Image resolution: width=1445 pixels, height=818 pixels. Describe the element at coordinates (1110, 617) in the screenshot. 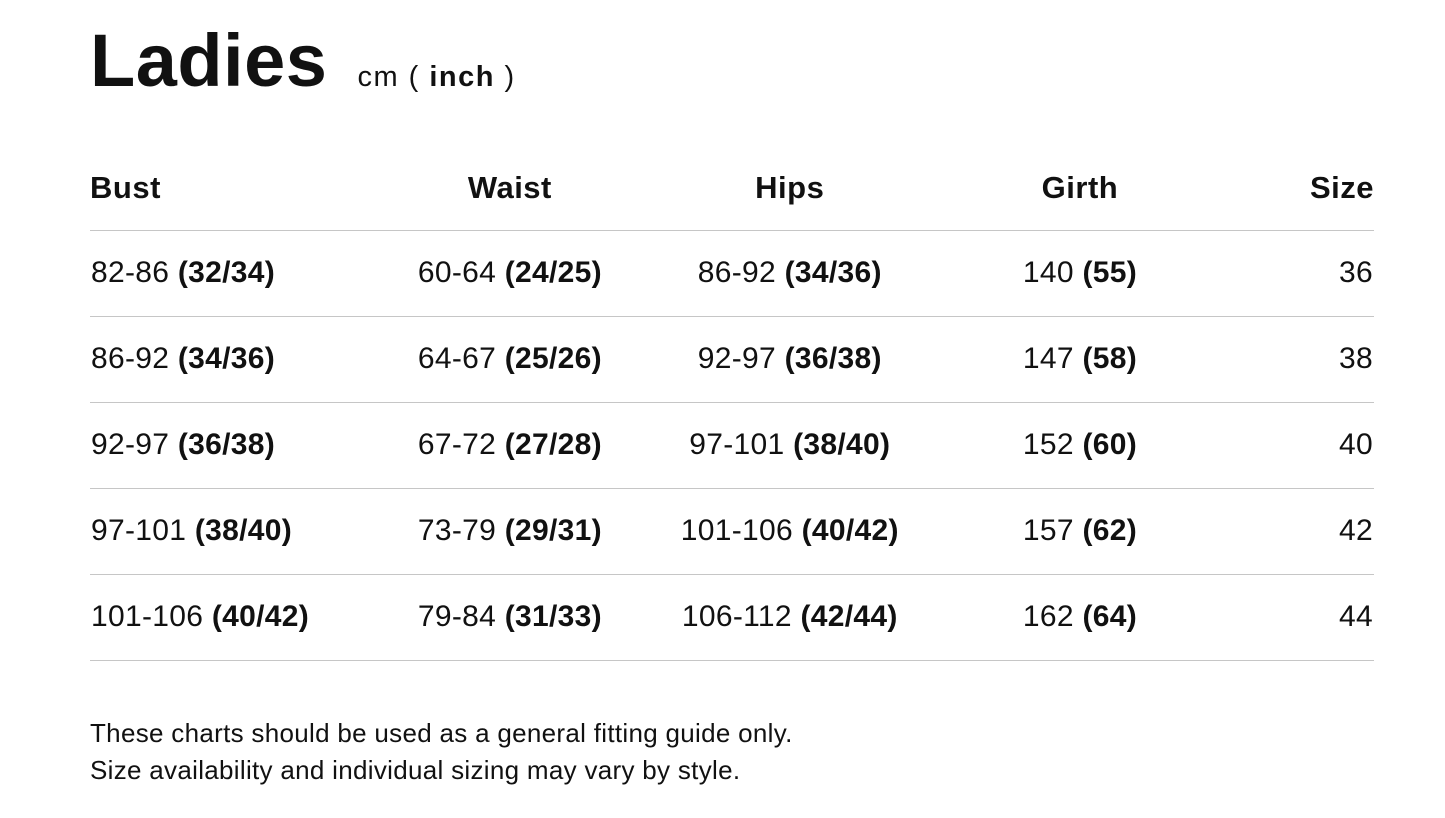

I see `girth-inch-value: (64)` at that location.